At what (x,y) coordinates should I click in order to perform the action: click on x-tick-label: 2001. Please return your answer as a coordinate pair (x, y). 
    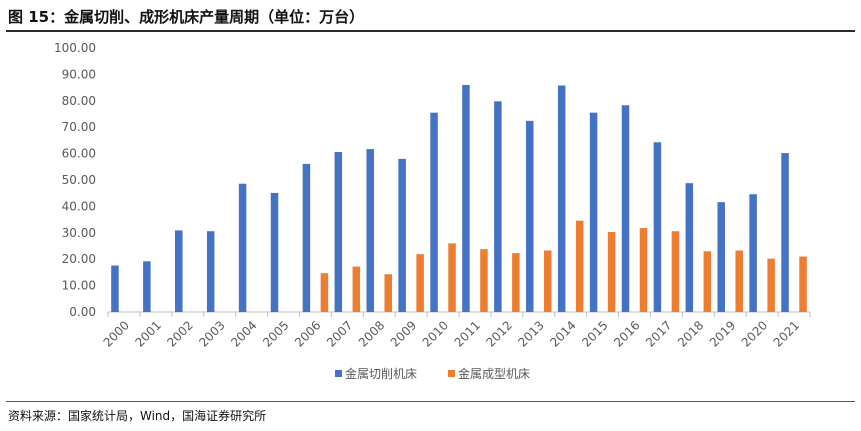
    Looking at the image, I should click on (147, 333).